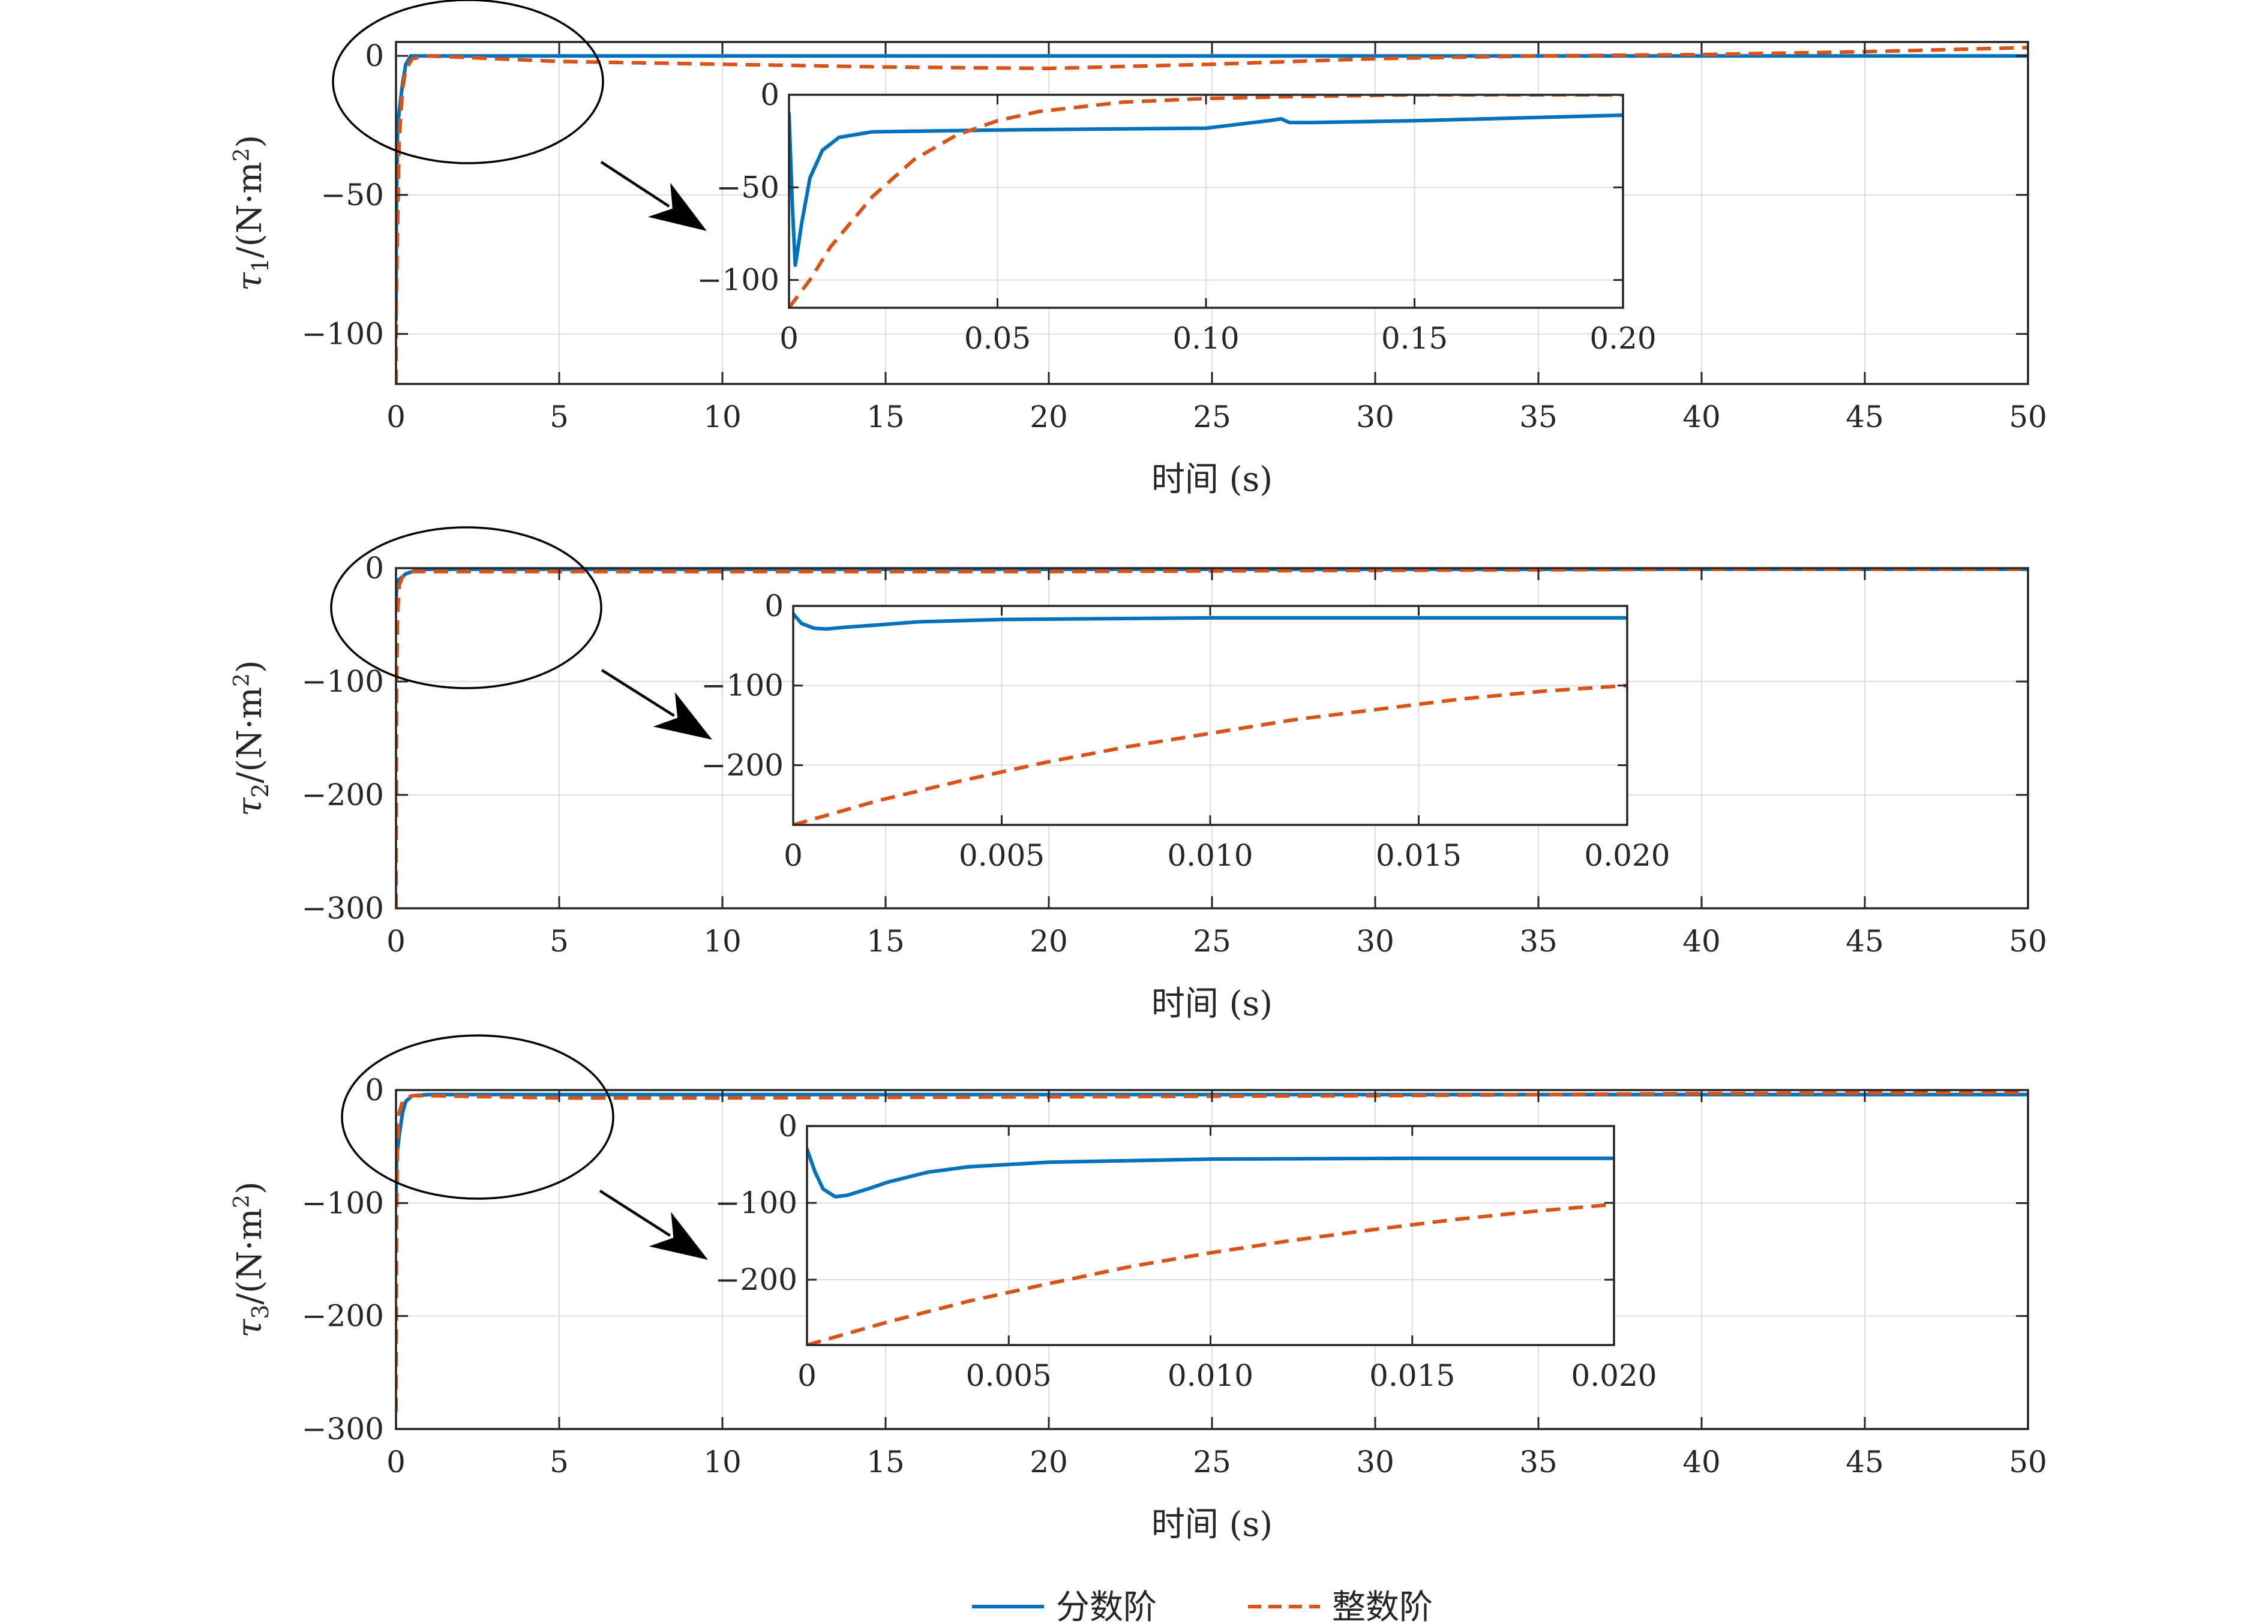 Image resolution: width=2268 pixels, height=1624 pixels. What do you see at coordinates (1210, 855) in the screenshot?
I see `inset-x-tick-label: 0.010` at bounding box center [1210, 855].